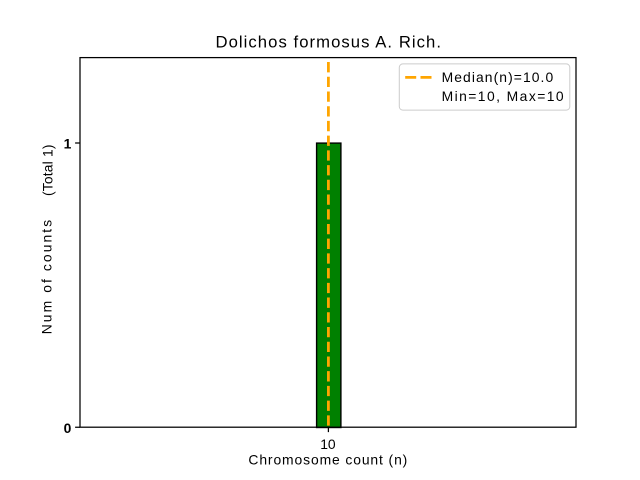 Image resolution: width=640 pixels, height=480 pixels. Describe the element at coordinates (328, 444) in the screenshot. I see `svg-text: 10` at that location.